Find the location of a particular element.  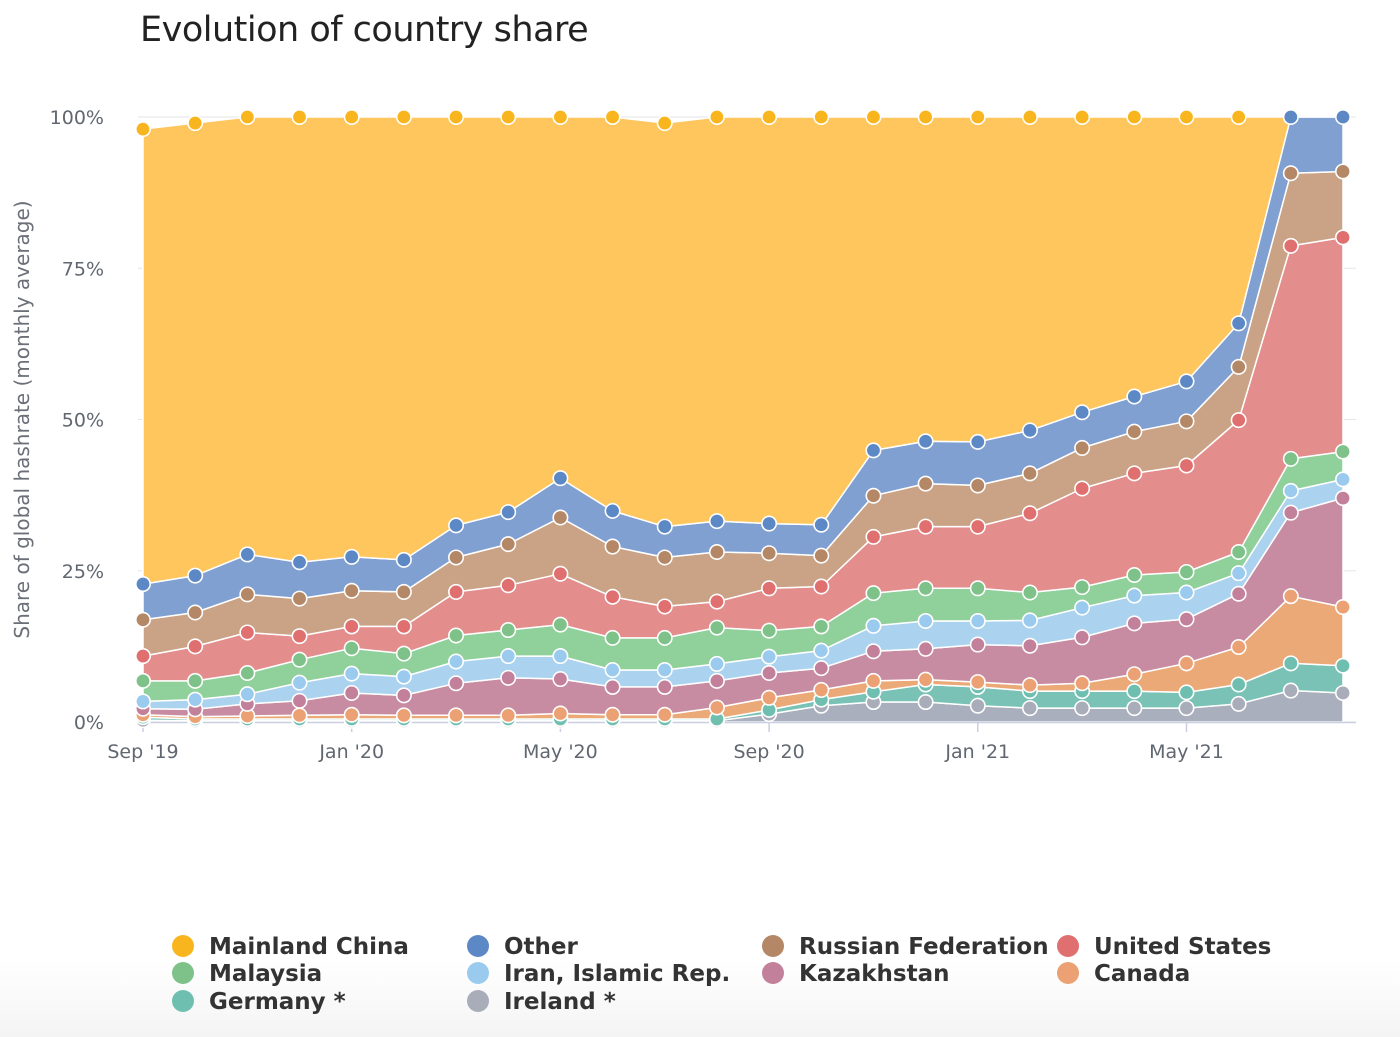

legend-label-united-states: United States is located at coordinates (1182, 947).